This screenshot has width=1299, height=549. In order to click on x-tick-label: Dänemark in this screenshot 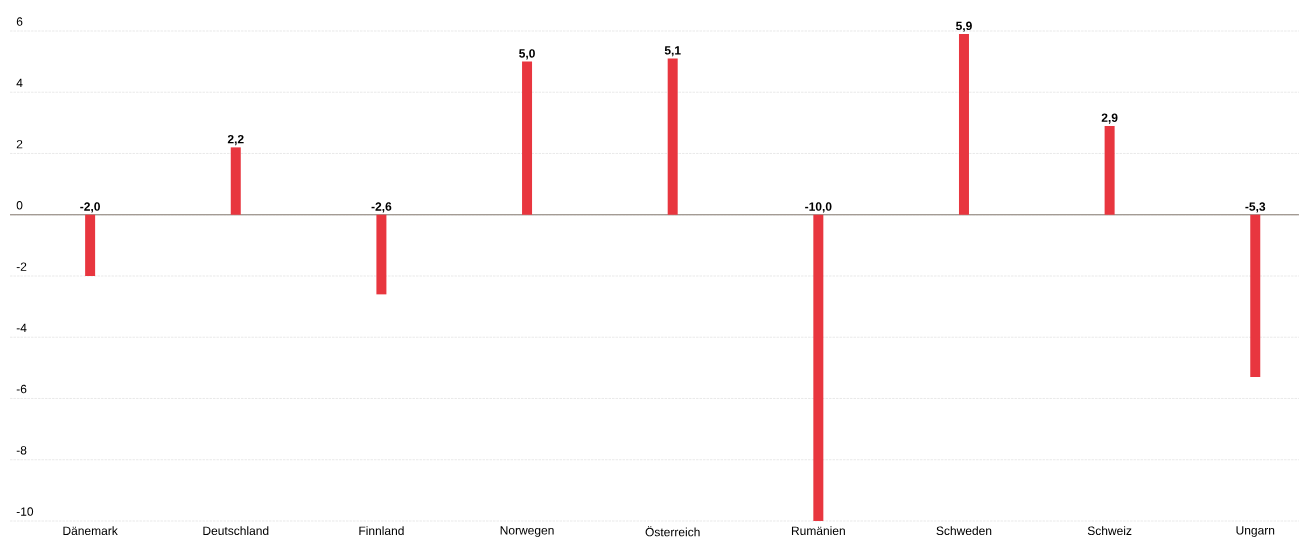, I will do `click(90, 530)`.